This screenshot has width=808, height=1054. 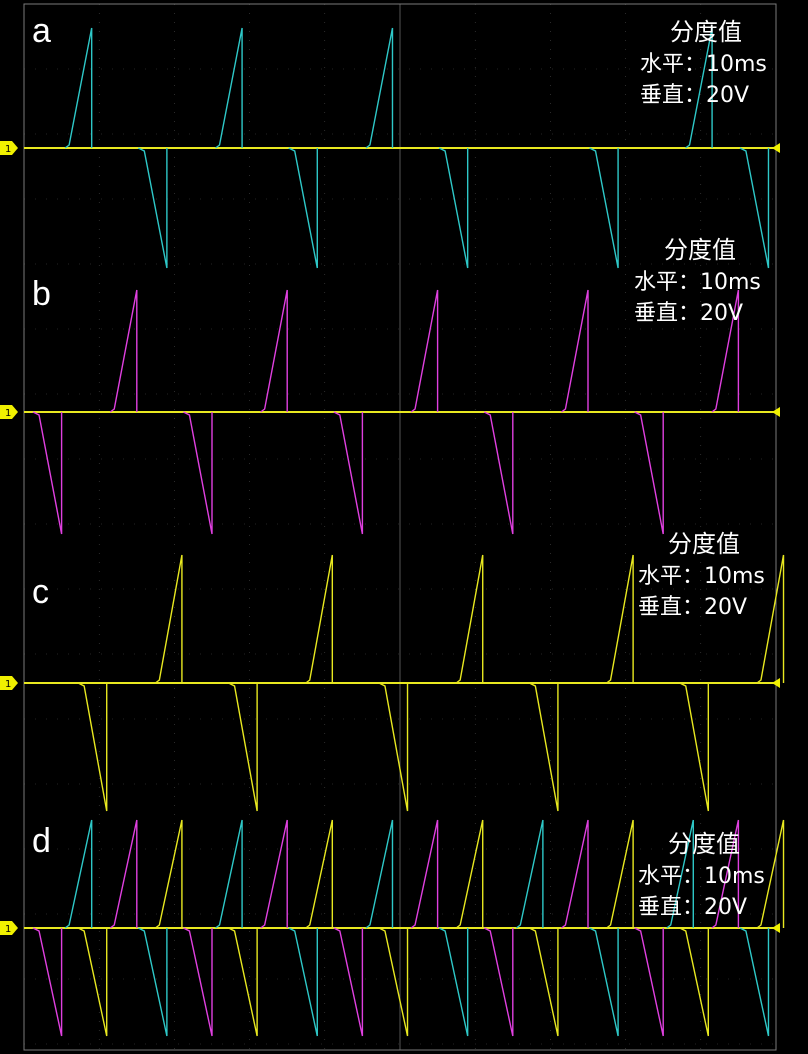 What do you see at coordinates (40, 592) in the screenshot?
I see `panel-label: c` at bounding box center [40, 592].